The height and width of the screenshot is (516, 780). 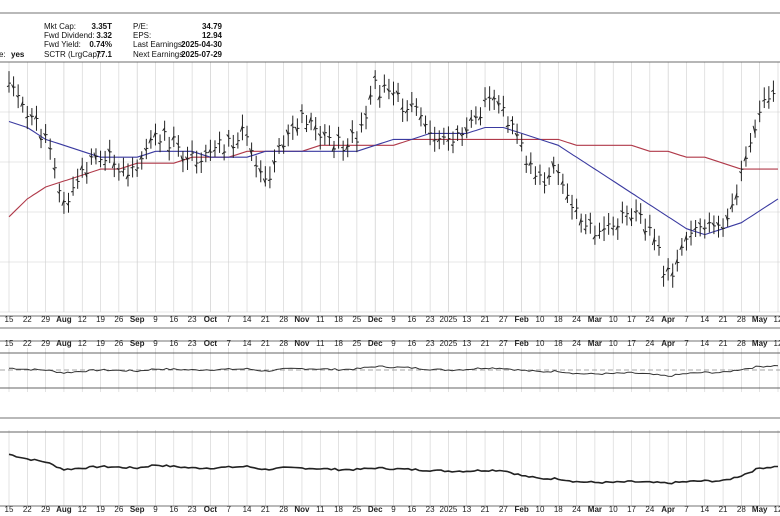 I want to click on x-tick-label: Mar, so click(x=595, y=343).